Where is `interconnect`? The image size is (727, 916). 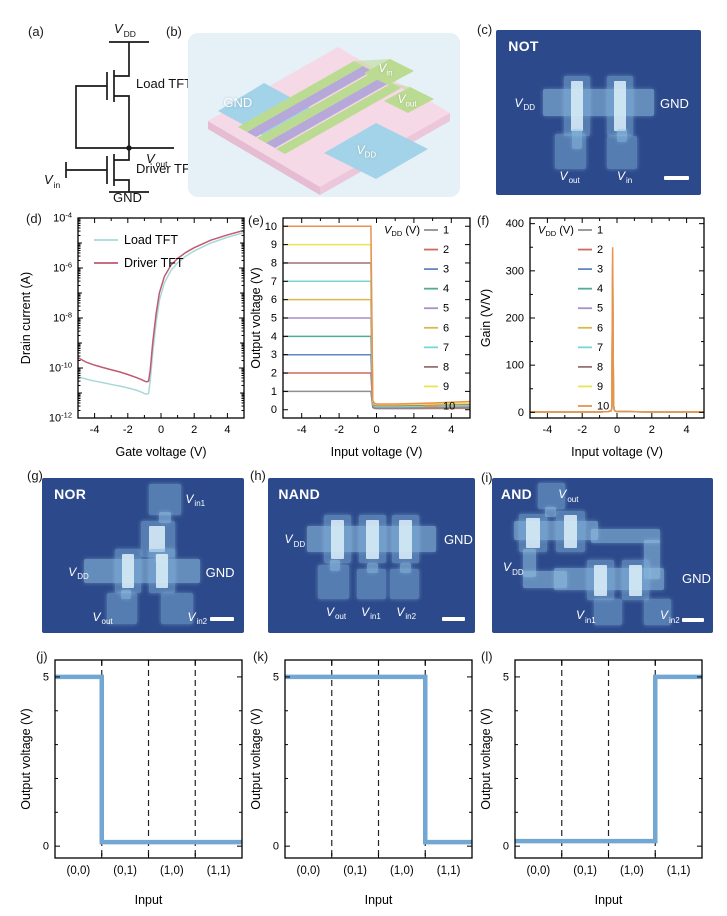 interconnect is located at coordinates (529, 563).